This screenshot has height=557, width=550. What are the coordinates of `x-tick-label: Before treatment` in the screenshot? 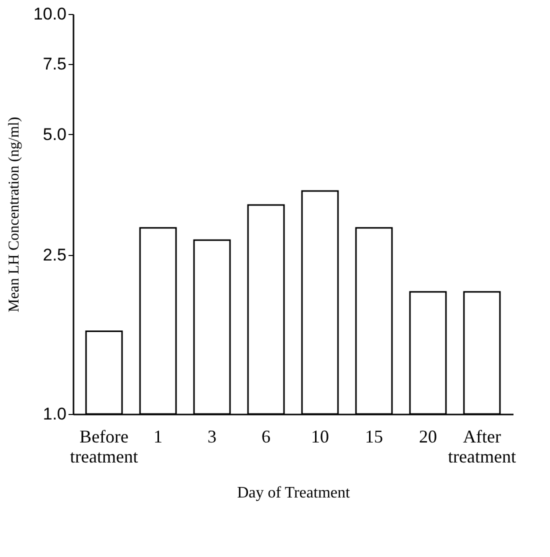 It's located at (104, 446).